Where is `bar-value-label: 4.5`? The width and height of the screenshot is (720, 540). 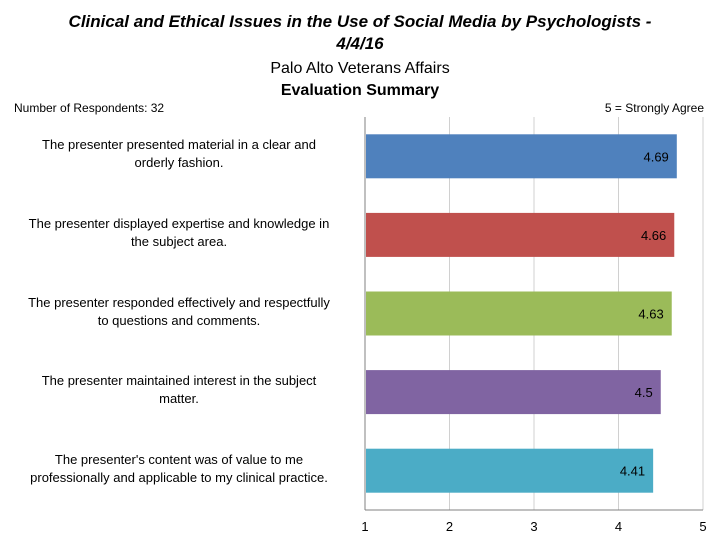
bar-value-label: 4.5 is located at coordinates (644, 392).